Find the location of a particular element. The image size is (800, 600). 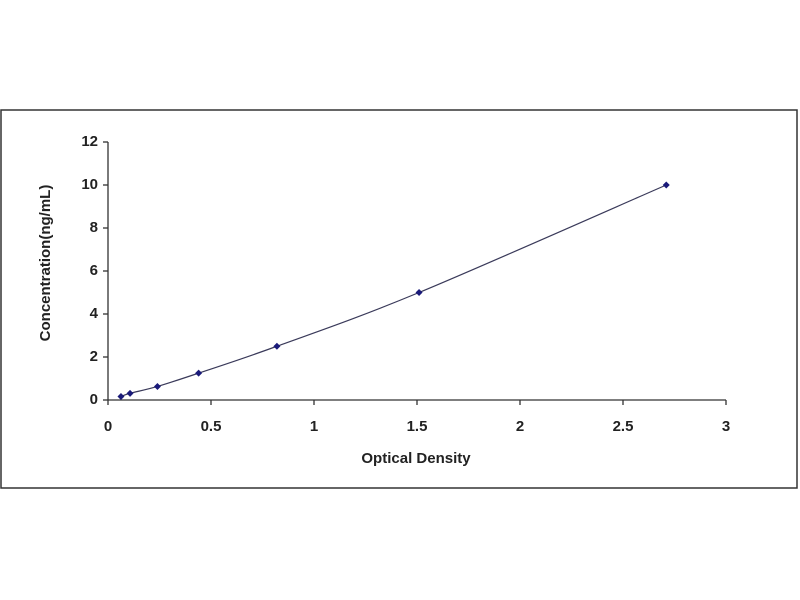

y-tick-label: 4 is located at coordinates (94, 313).